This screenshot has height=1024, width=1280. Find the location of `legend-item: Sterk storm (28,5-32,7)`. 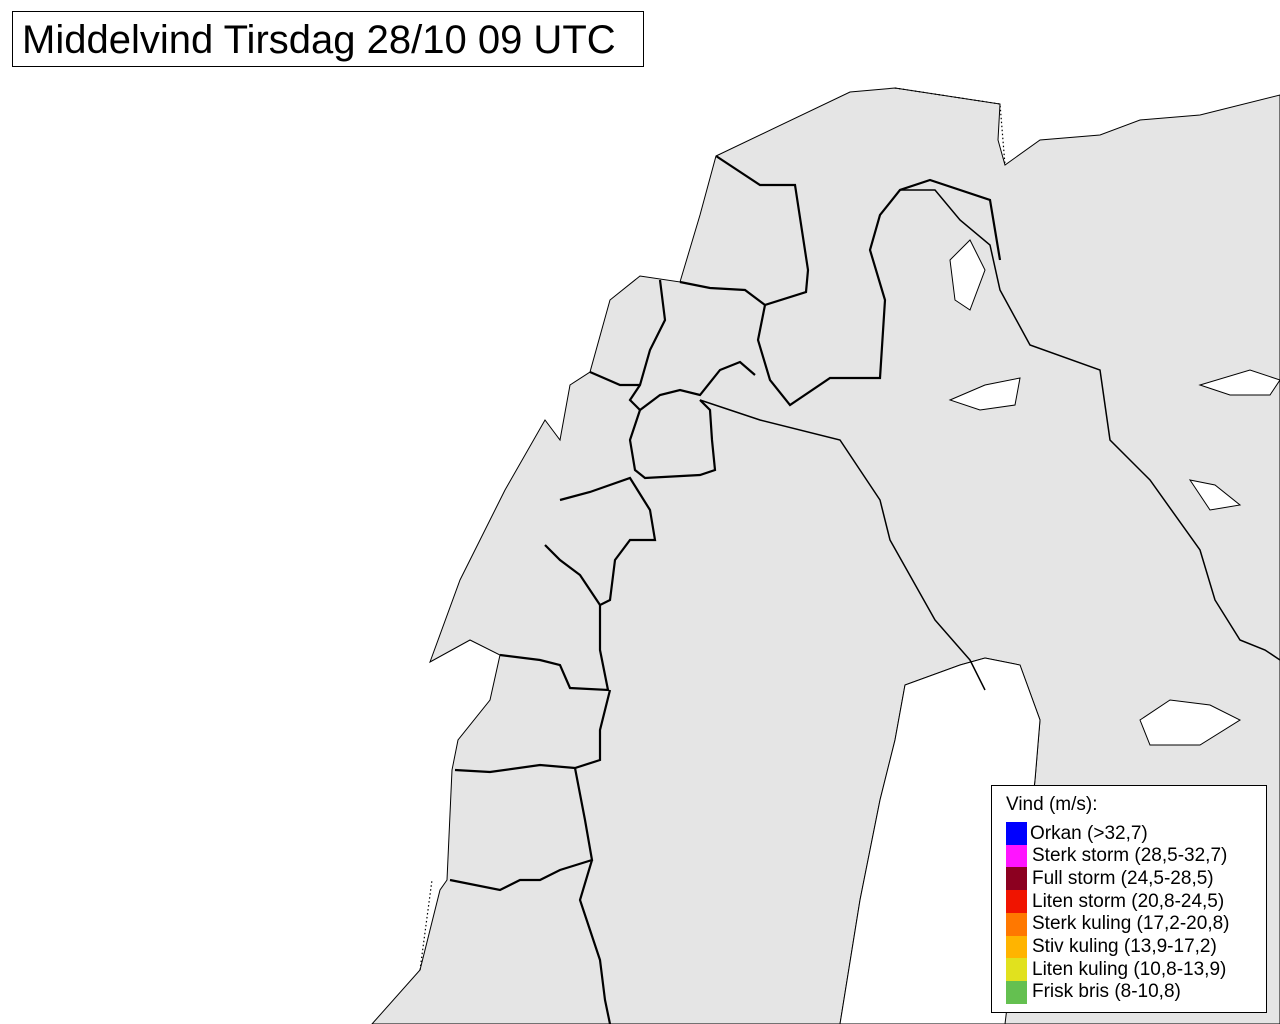

legend-item: Sterk storm (28,5-32,7) is located at coordinates (1117, 856).